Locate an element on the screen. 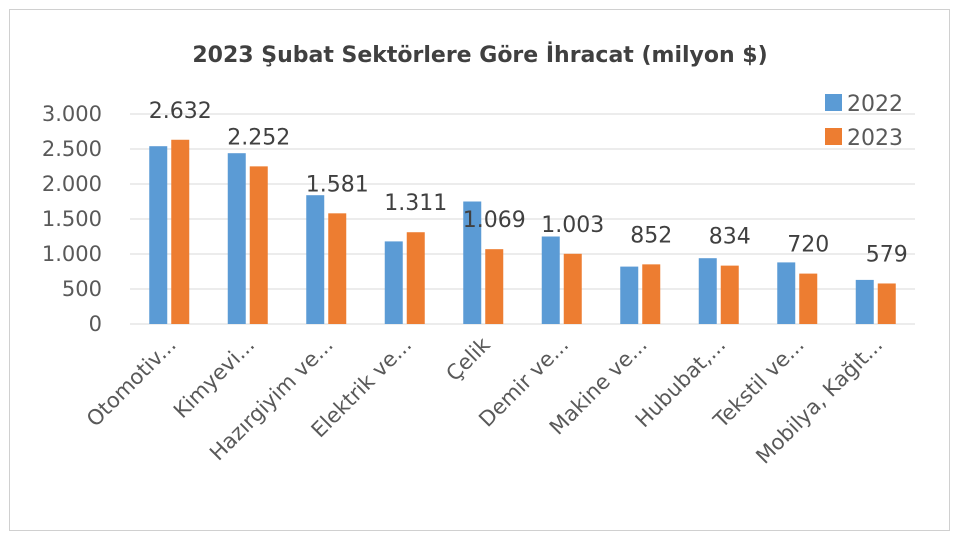 The height and width of the screenshot is (541, 961). data-label: 1.003 is located at coordinates (572, 225).